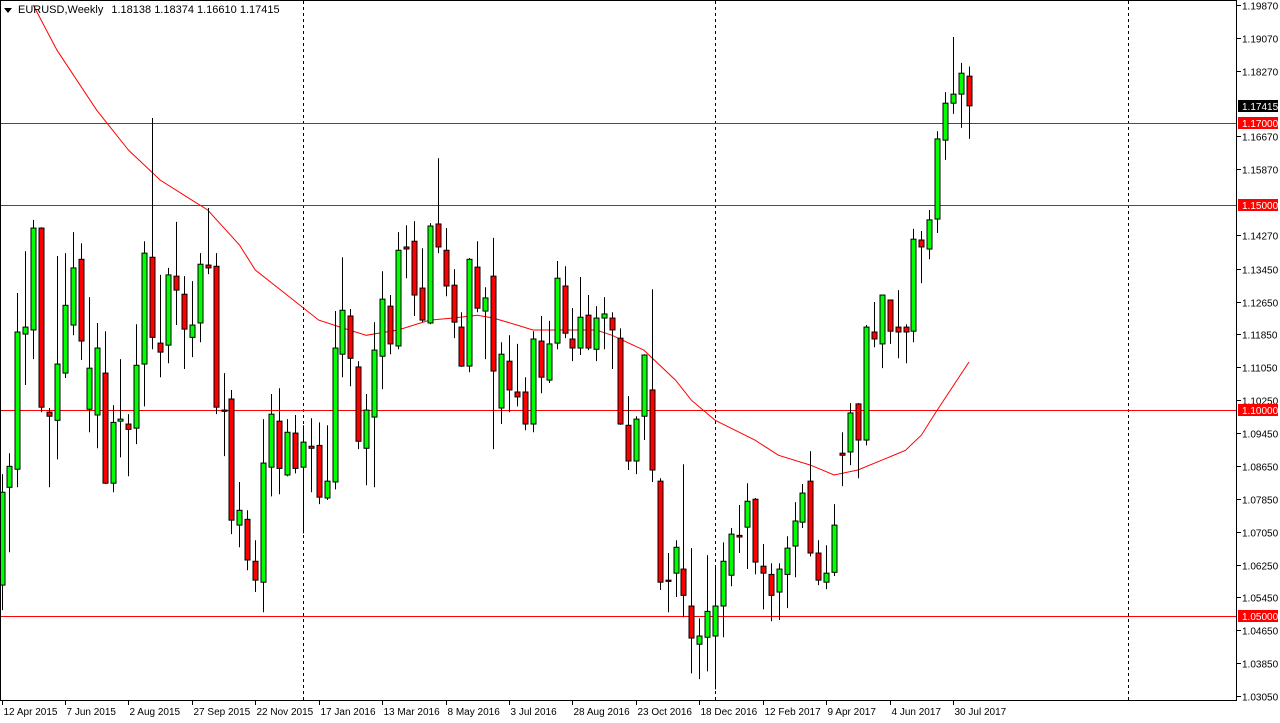 Image resolution: width=1280 pixels, height=723 pixels. Describe the element at coordinates (1260, 534) in the screenshot. I see `price-tick-label: 1.07050` at that location.